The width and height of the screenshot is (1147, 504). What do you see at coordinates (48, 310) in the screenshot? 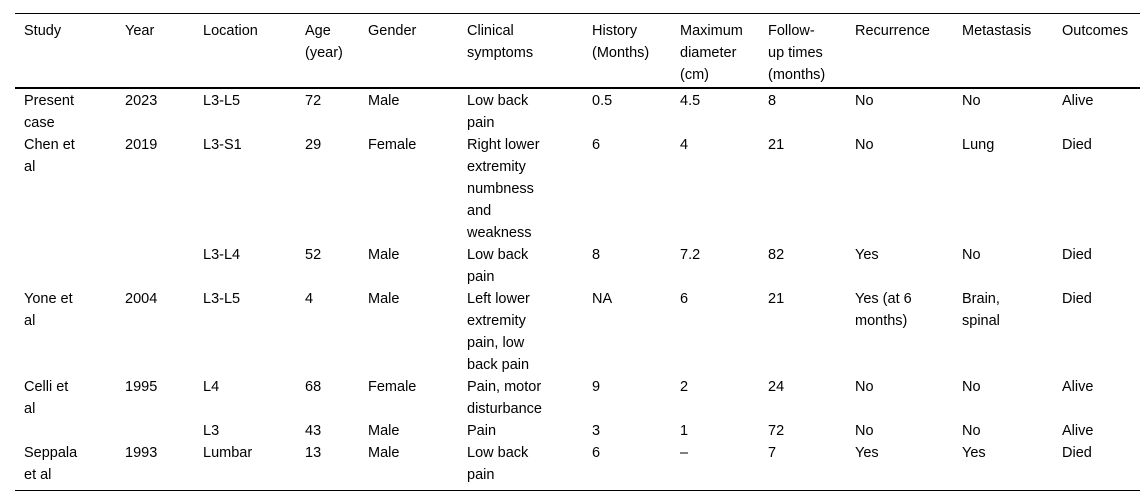
I see `cell-study: Yone et al` at bounding box center [48, 310].